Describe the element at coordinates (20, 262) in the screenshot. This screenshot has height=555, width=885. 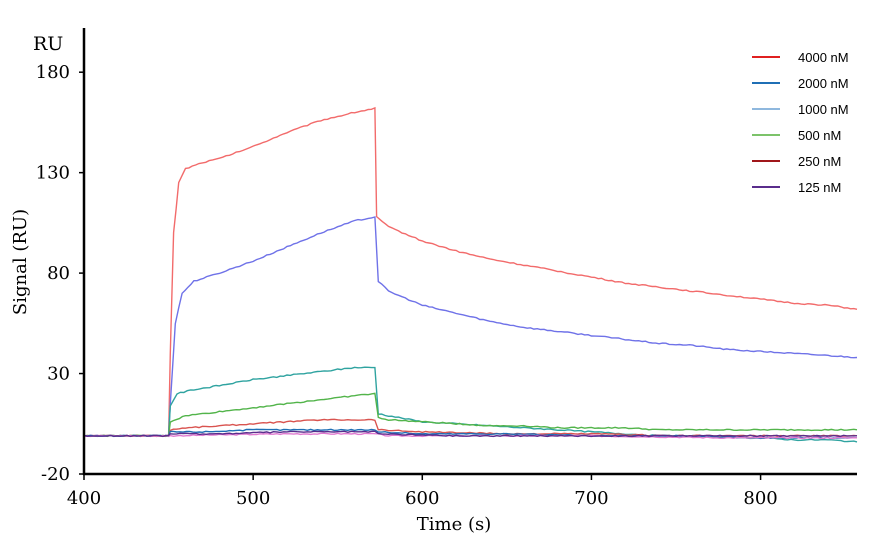
I see `y-axis-label: Signal (RU)` at that location.